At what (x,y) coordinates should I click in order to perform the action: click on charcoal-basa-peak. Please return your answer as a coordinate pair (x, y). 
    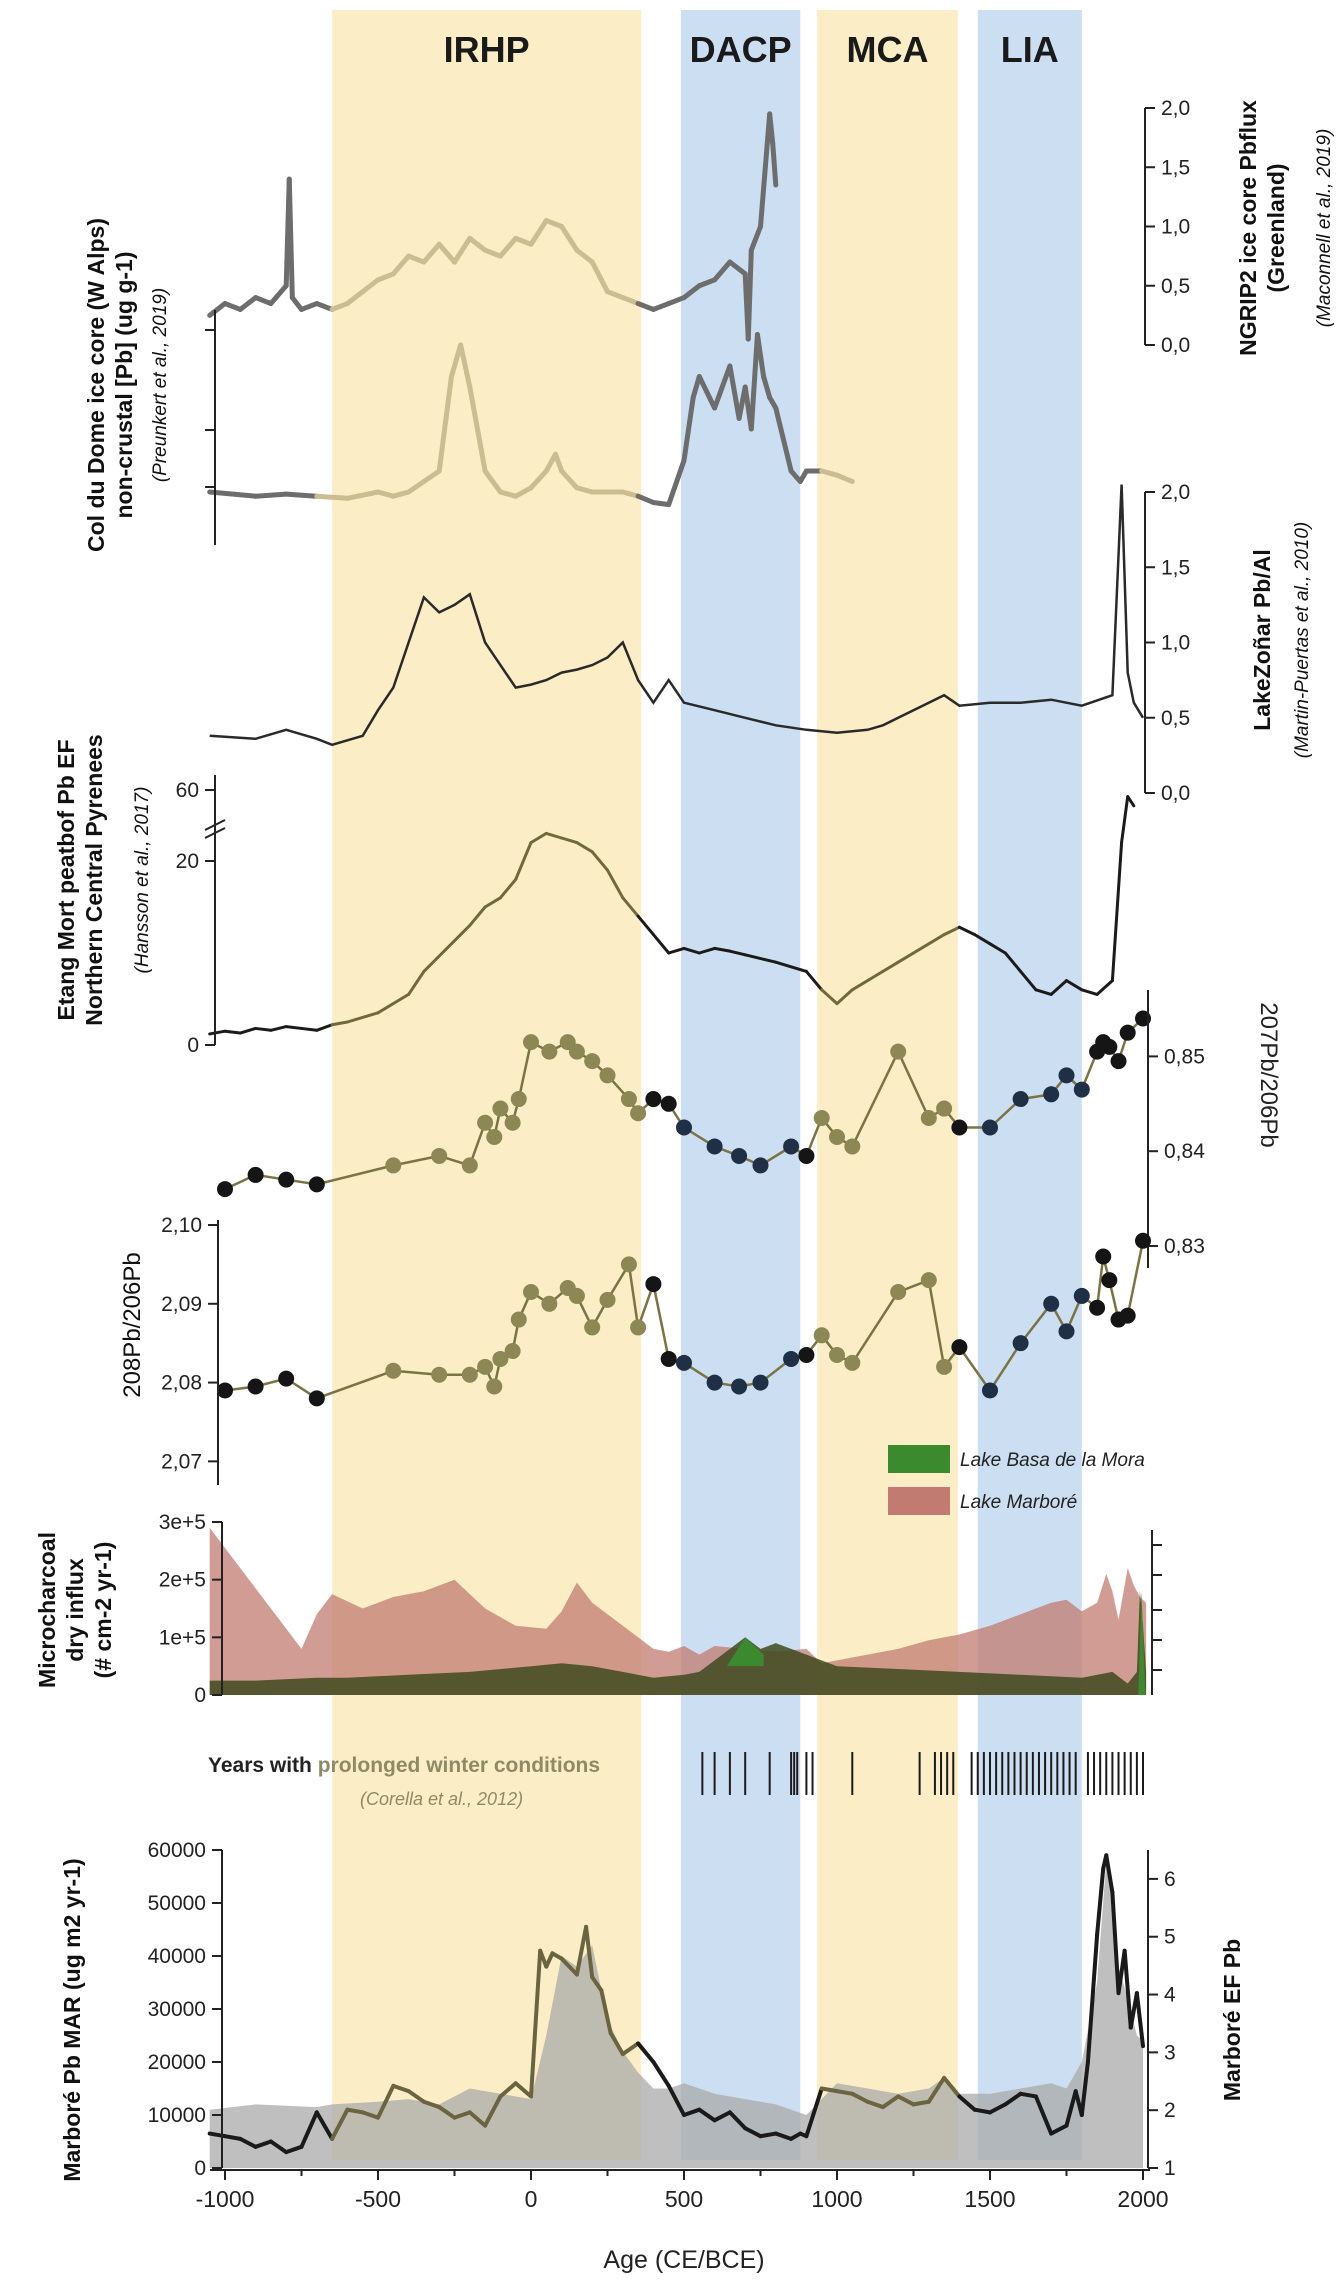
    Looking at the image, I should click on (1142, 1643).